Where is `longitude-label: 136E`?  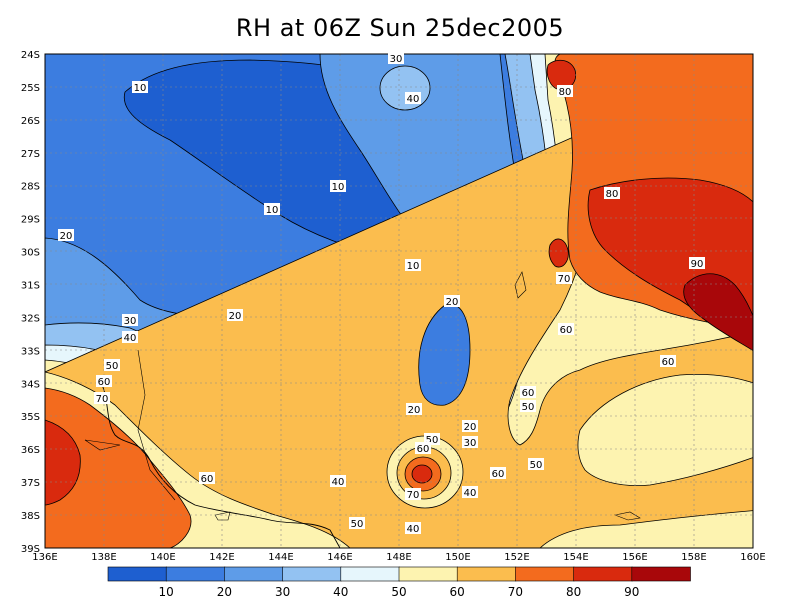 longitude-label: 136E is located at coordinates (44, 557).